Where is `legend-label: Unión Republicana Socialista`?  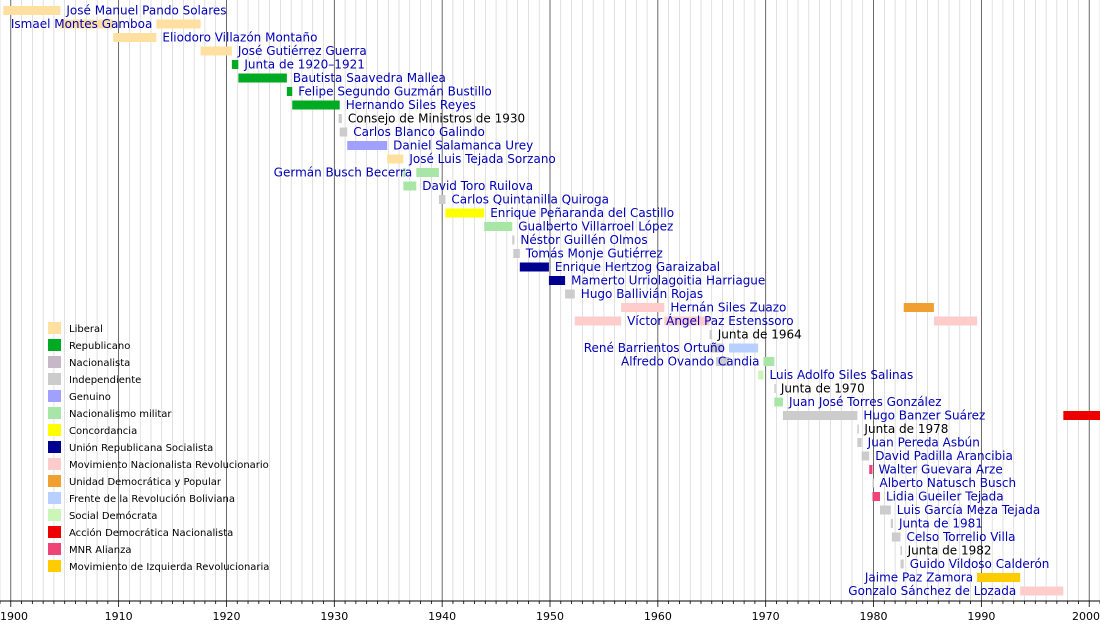 legend-label: Unión Republicana Socialista is located at coordinates (141, 448).